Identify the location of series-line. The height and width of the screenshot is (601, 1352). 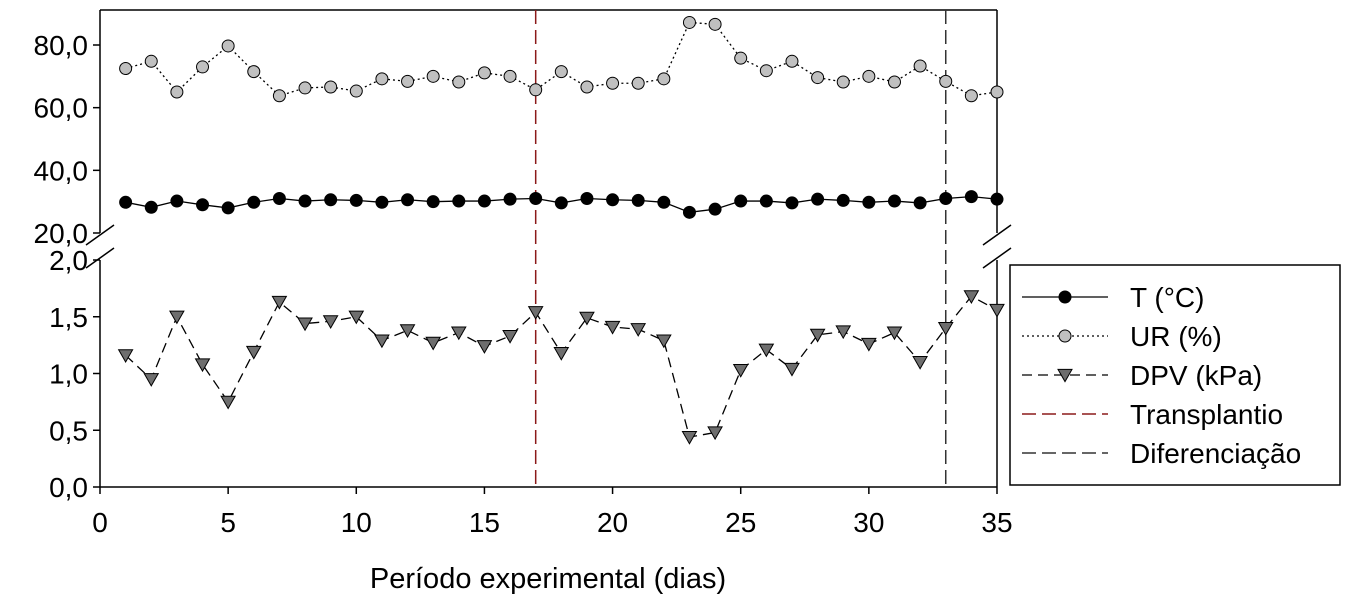
(561, 59).